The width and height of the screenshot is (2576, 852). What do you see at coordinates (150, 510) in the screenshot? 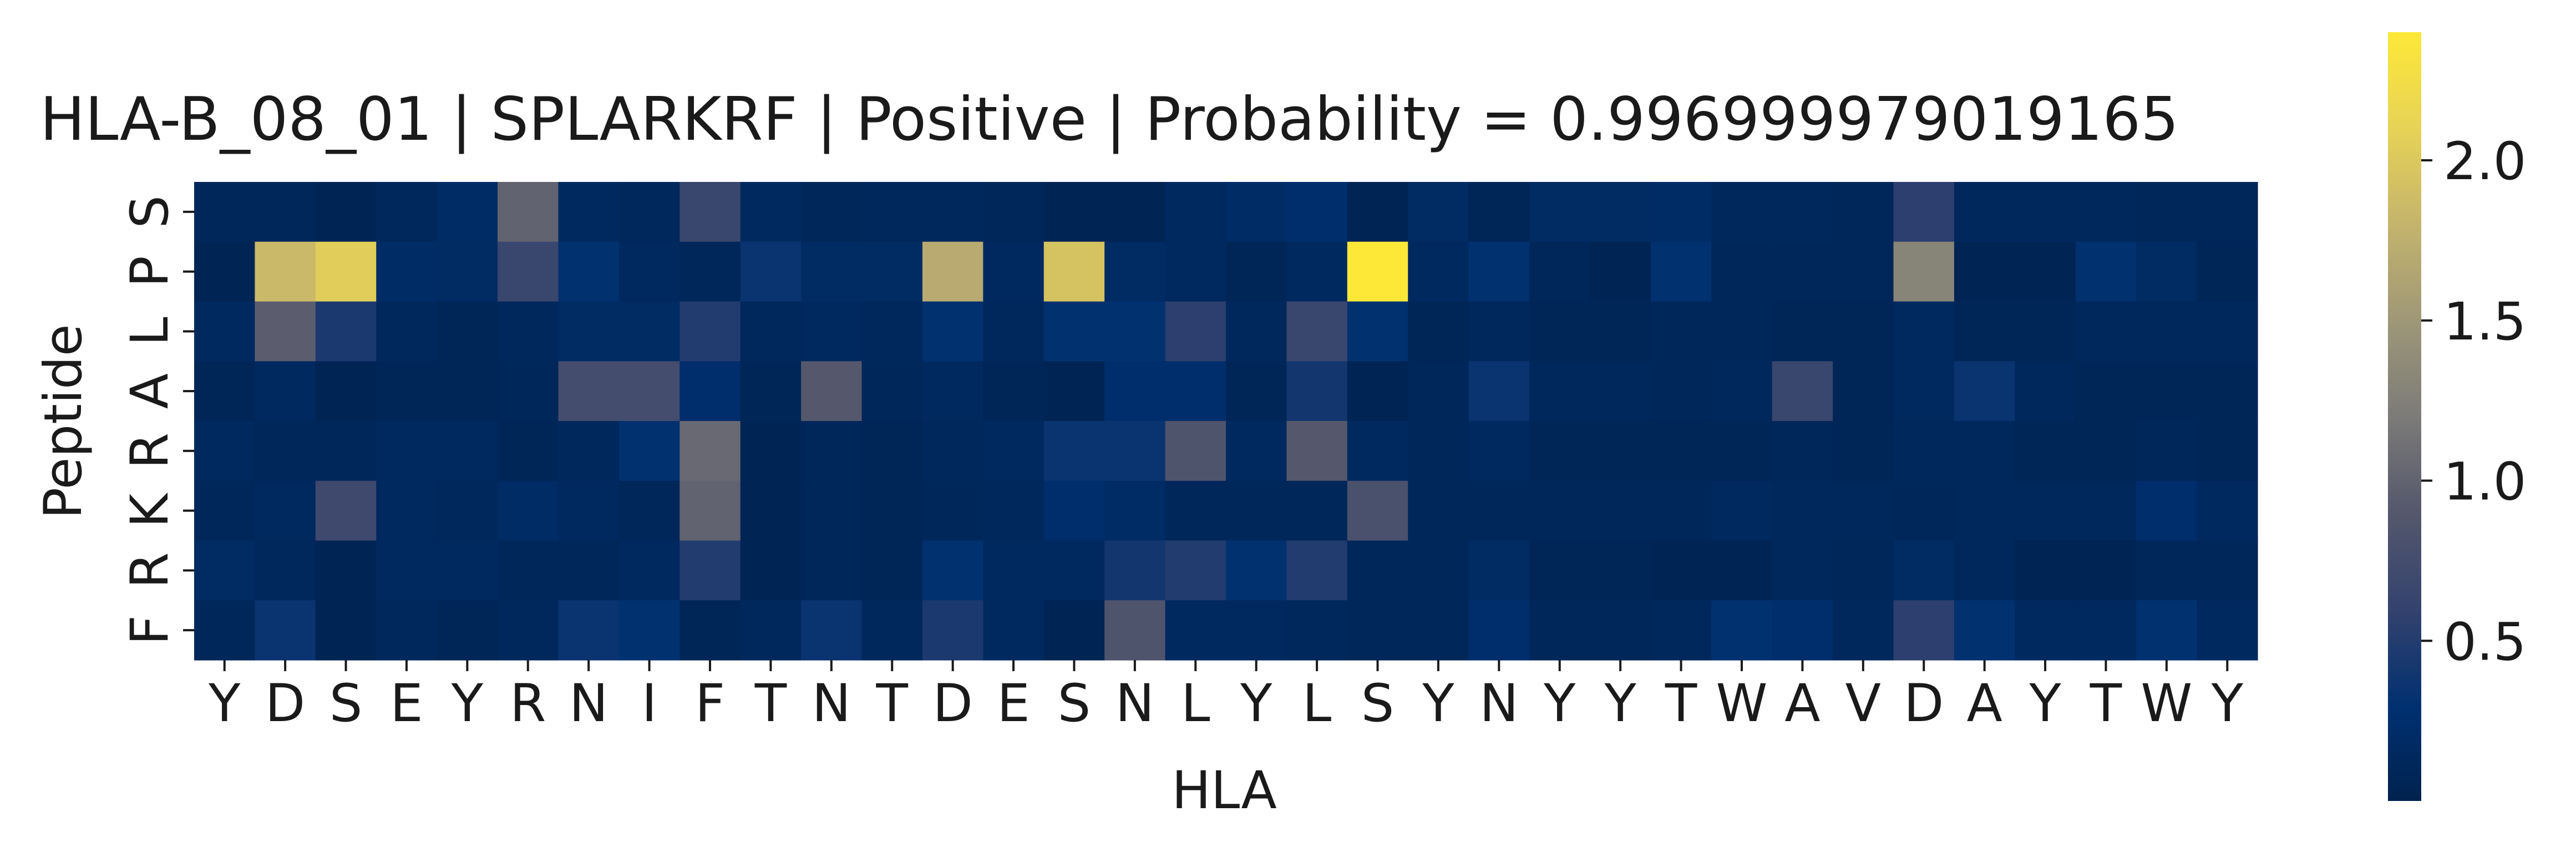
I see `y-tick-label: K` at bounding box center [150, 510].